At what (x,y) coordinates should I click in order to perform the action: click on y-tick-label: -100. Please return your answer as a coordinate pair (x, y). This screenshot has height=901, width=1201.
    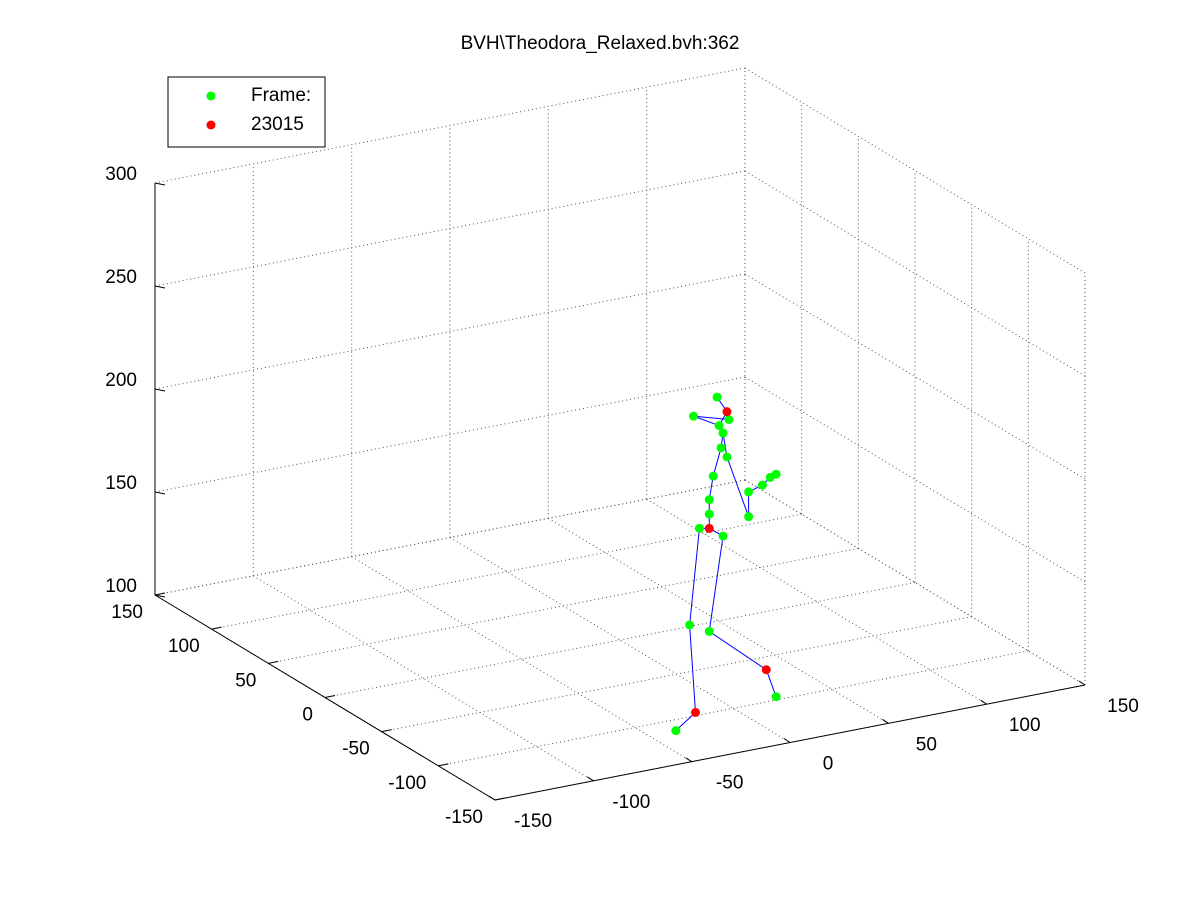
    Looking at the image, I should click on (407, 783).